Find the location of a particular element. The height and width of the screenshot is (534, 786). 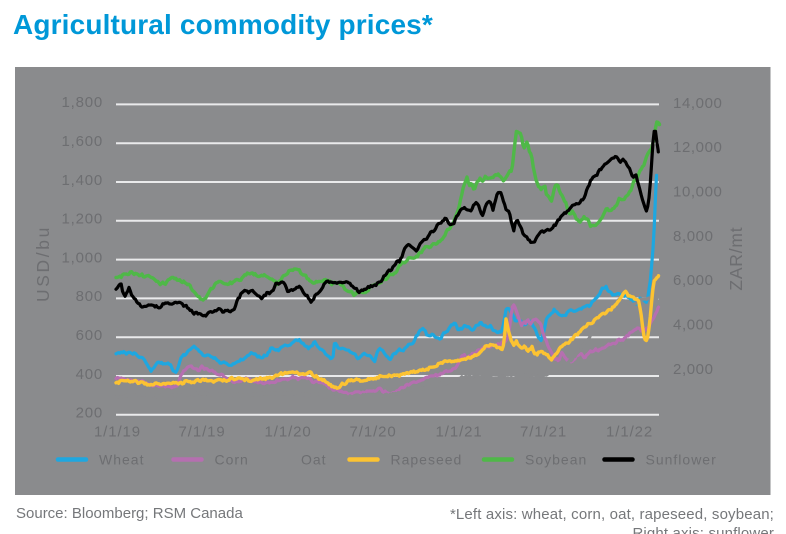

svg-text: 8,000 is located at coordinates (693, 236).